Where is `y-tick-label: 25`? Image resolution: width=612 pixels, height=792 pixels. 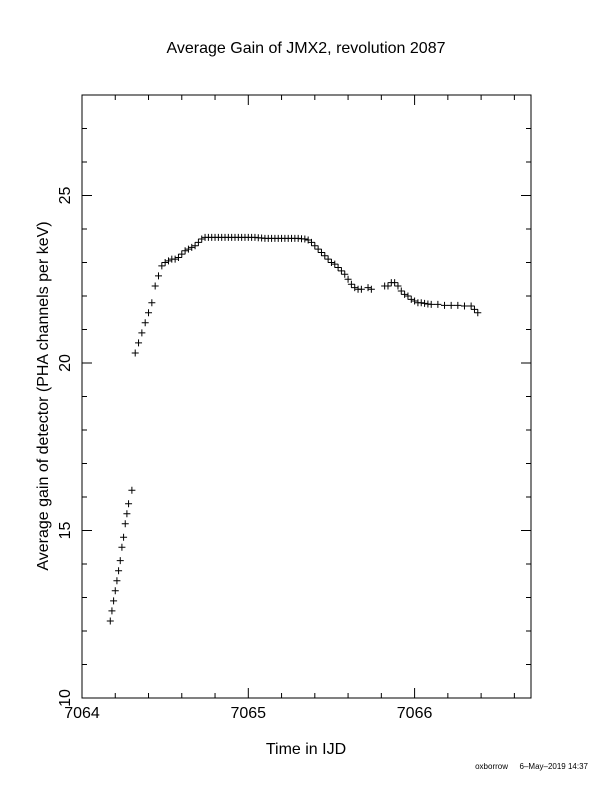 y-tick-label: 25 is located at coordinates (65, 196).